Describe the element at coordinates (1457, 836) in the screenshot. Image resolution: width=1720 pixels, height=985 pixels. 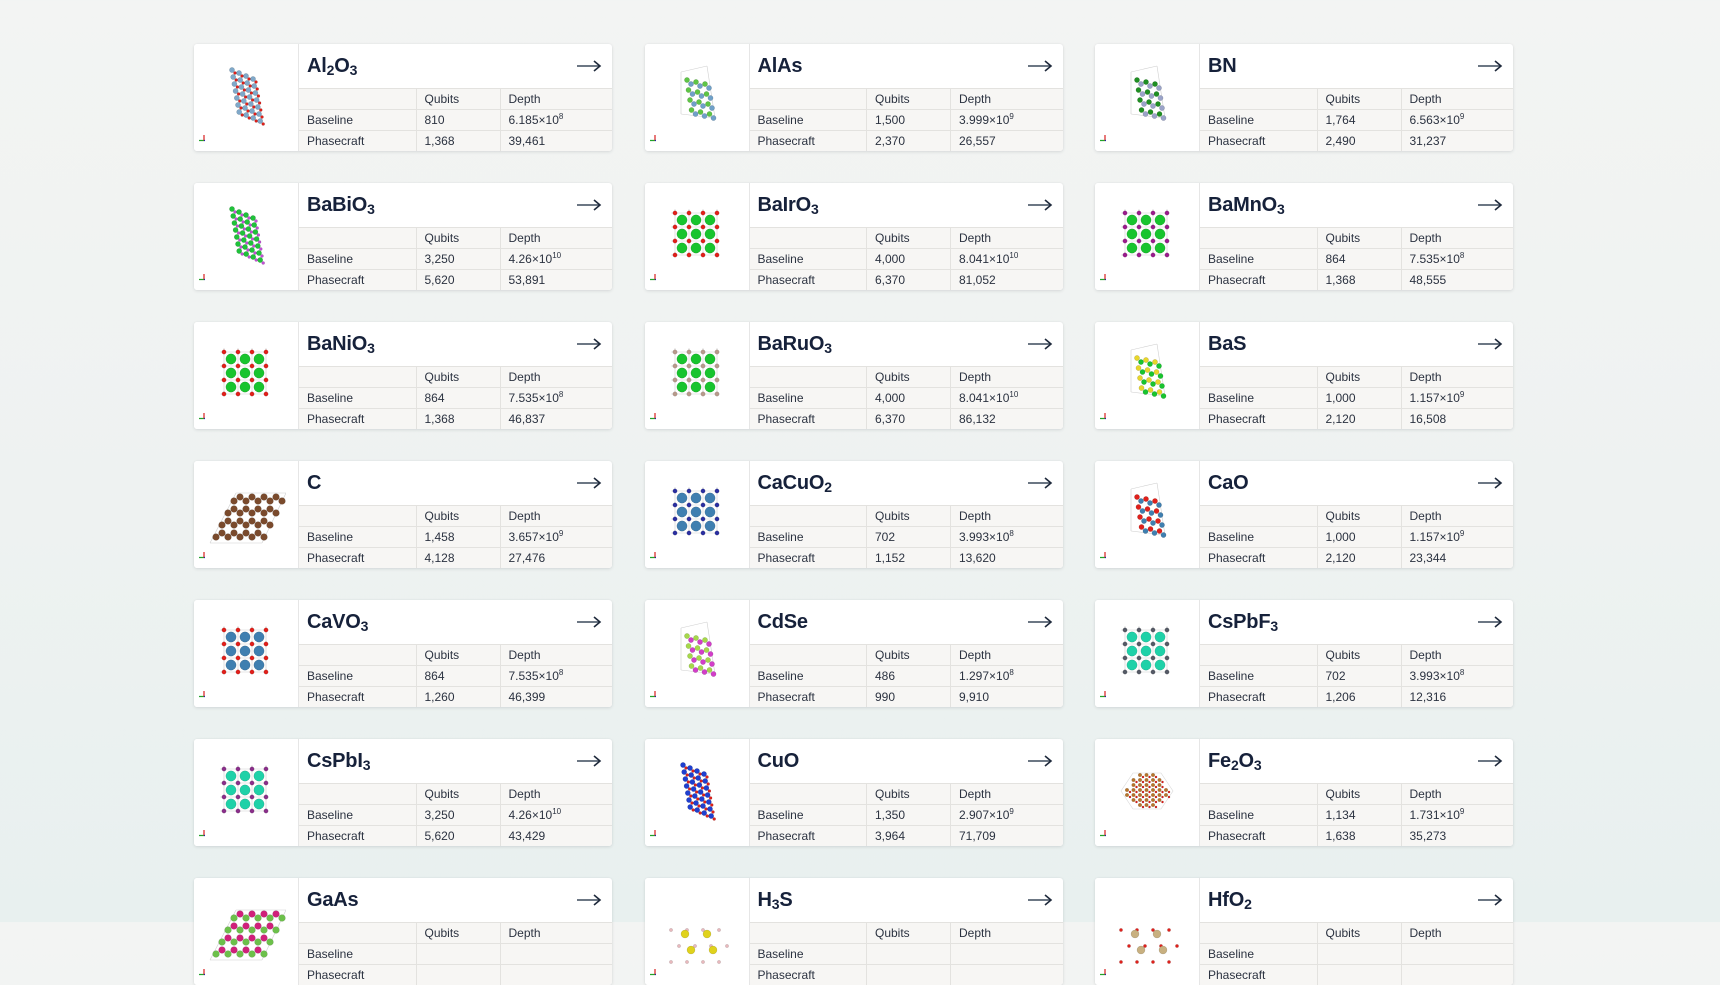
I see `phasecraft-depth: 35,273` at that location.